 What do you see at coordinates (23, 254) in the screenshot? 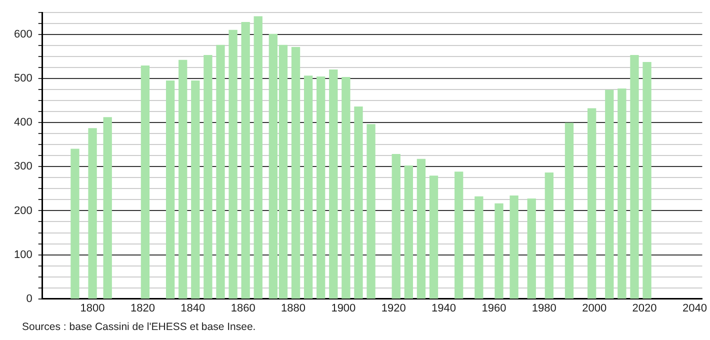
I see `y-tick-label: 100` at bounding box center [23, 254].